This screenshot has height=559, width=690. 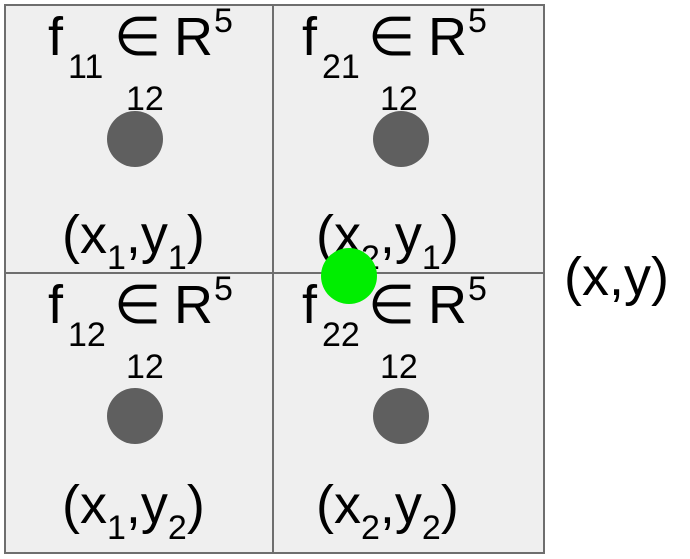 I want to click on feature-label-11: f 11 ∈ R 5 12, so click(x=140, y=60).